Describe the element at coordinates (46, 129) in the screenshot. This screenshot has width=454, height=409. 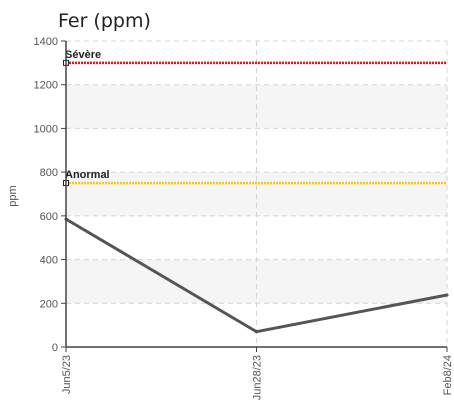
I see `y-tick-label: 1000` at that location.